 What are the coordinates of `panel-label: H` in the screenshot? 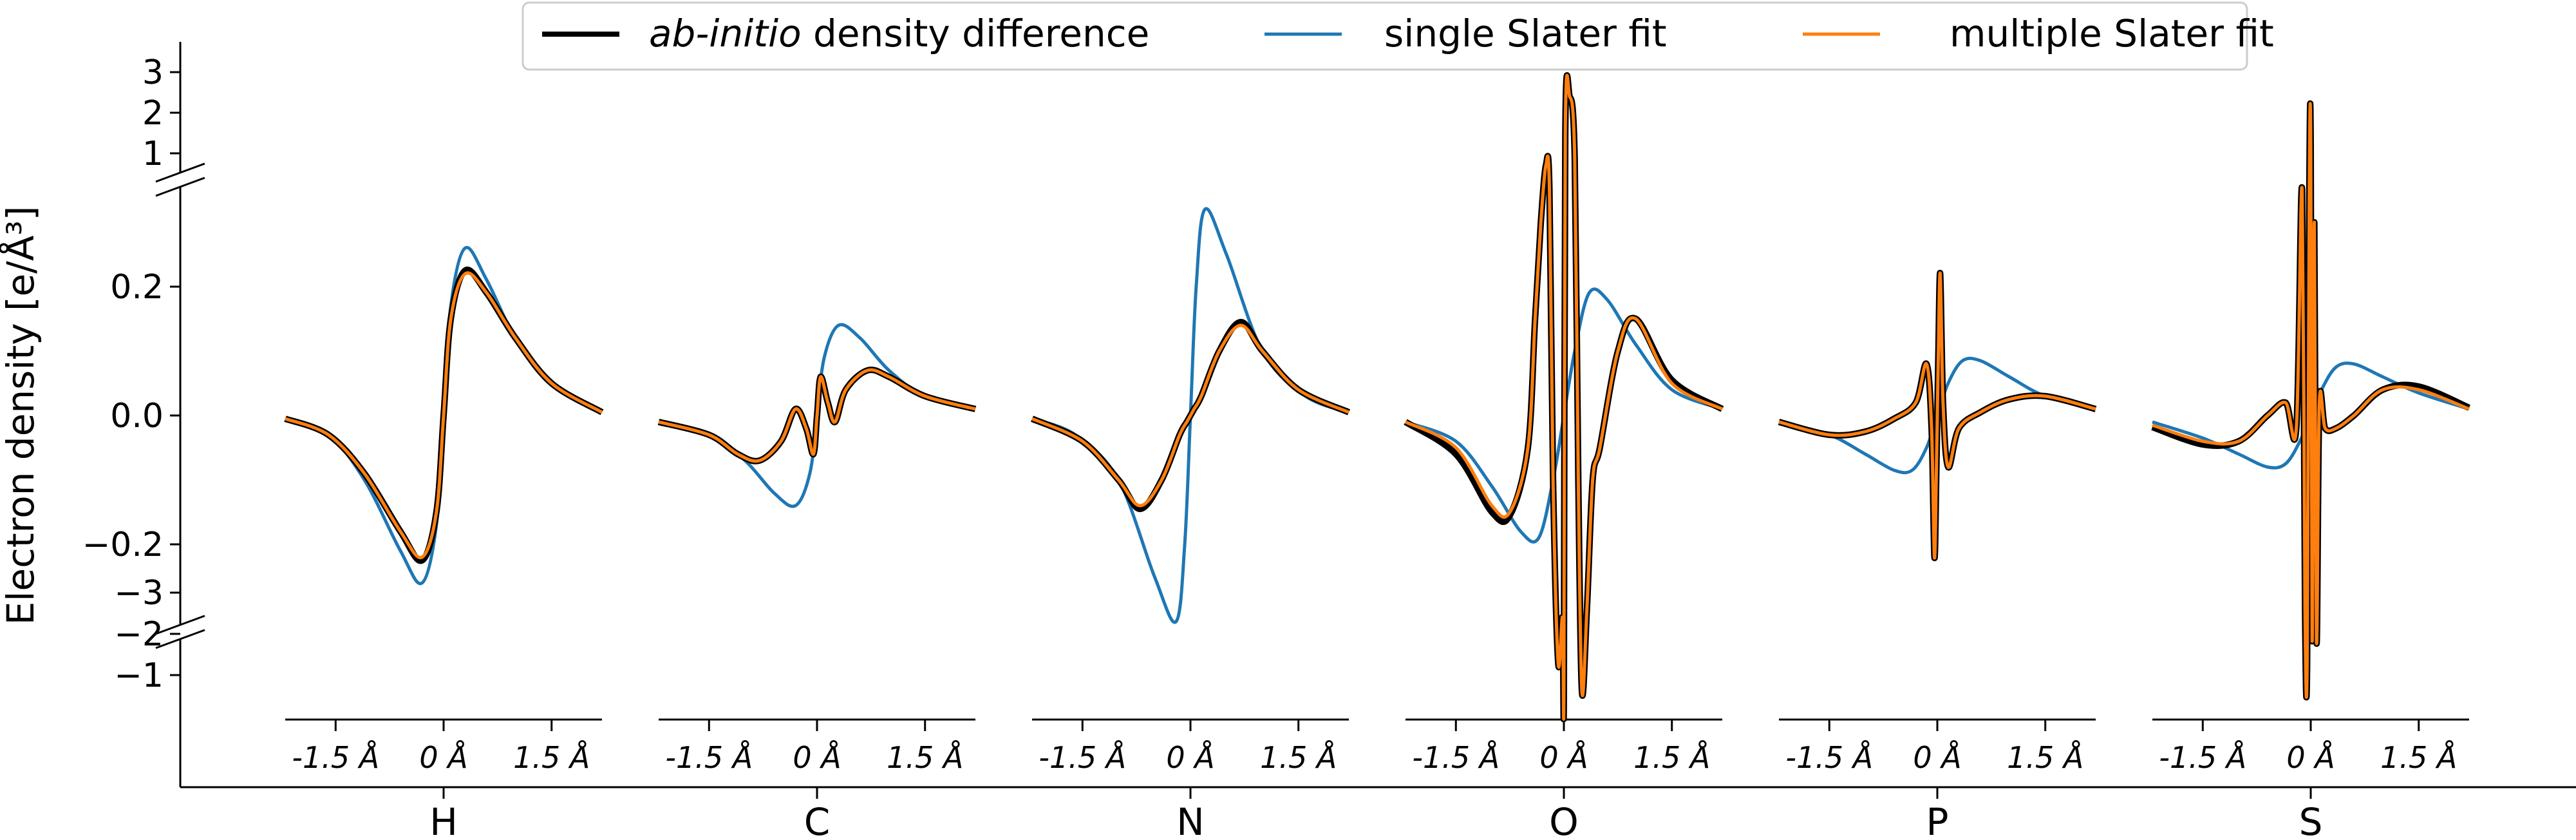 It's located at (443, 818).